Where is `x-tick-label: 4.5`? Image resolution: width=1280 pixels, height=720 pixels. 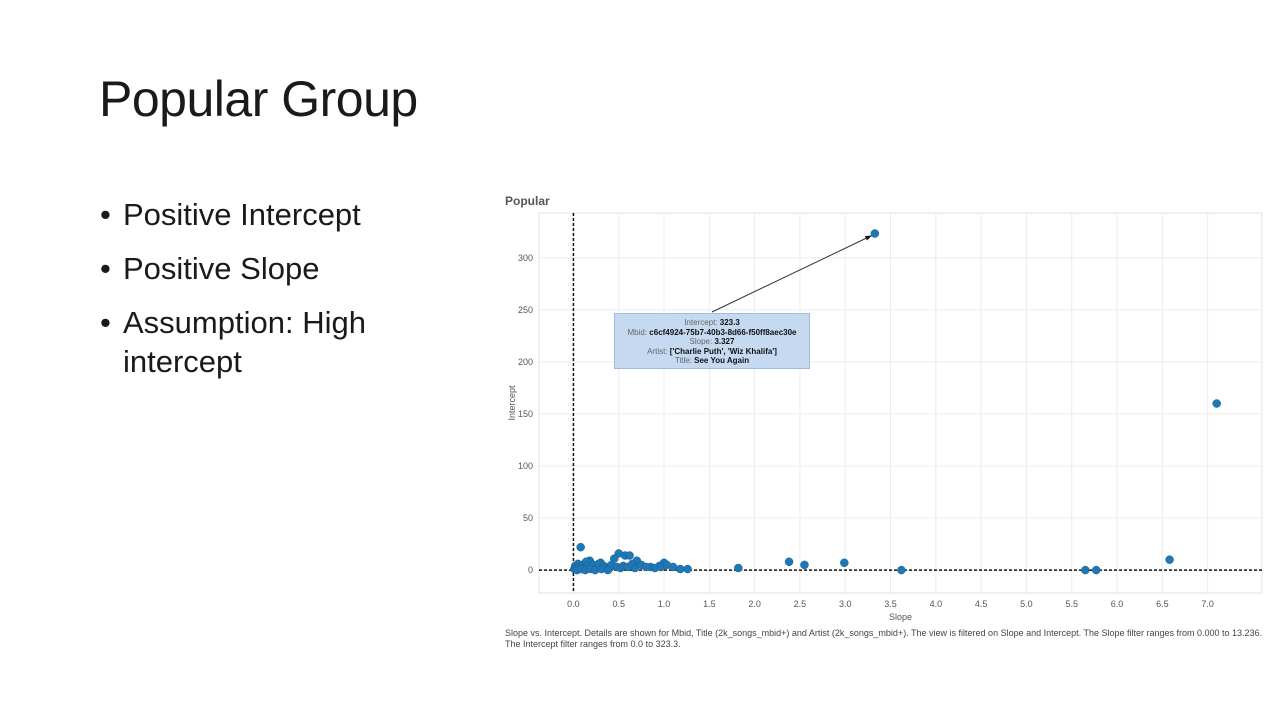 x-tick-label: 4.5 is located at coordinates (981, 604).